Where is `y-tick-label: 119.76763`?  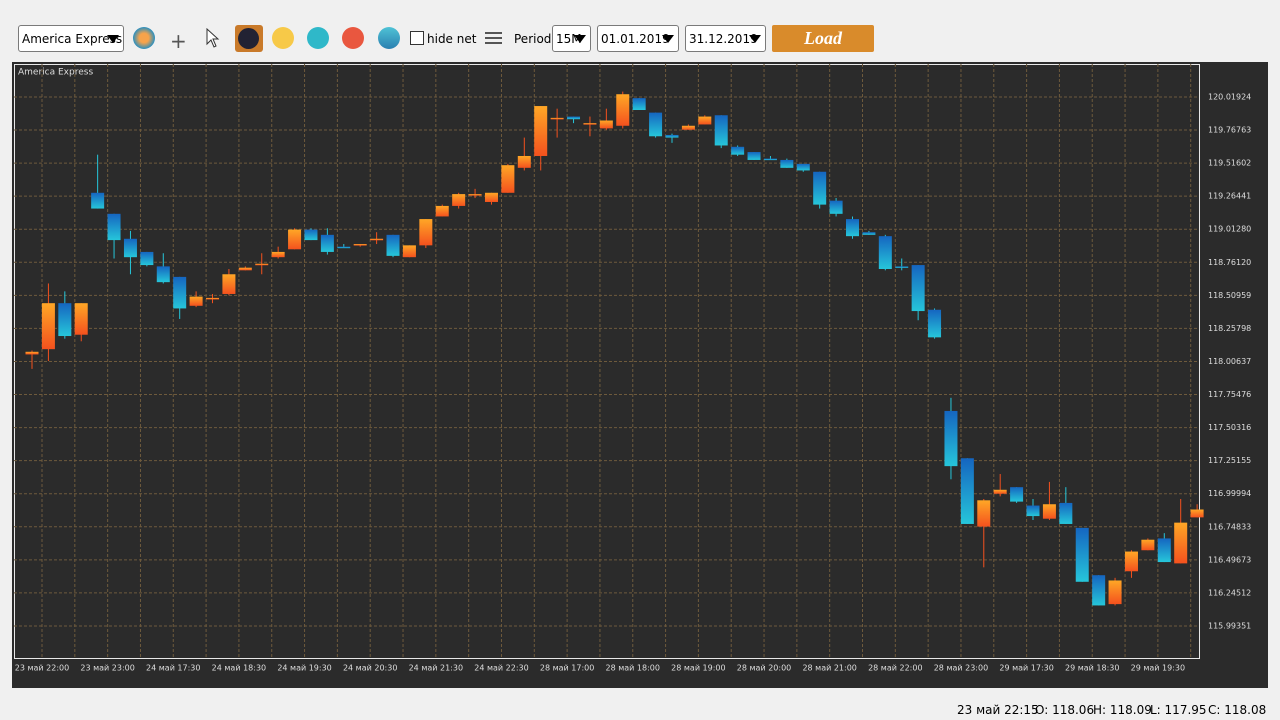 y-tick-label: 119.76763 is located at coordinates (1229, 130).